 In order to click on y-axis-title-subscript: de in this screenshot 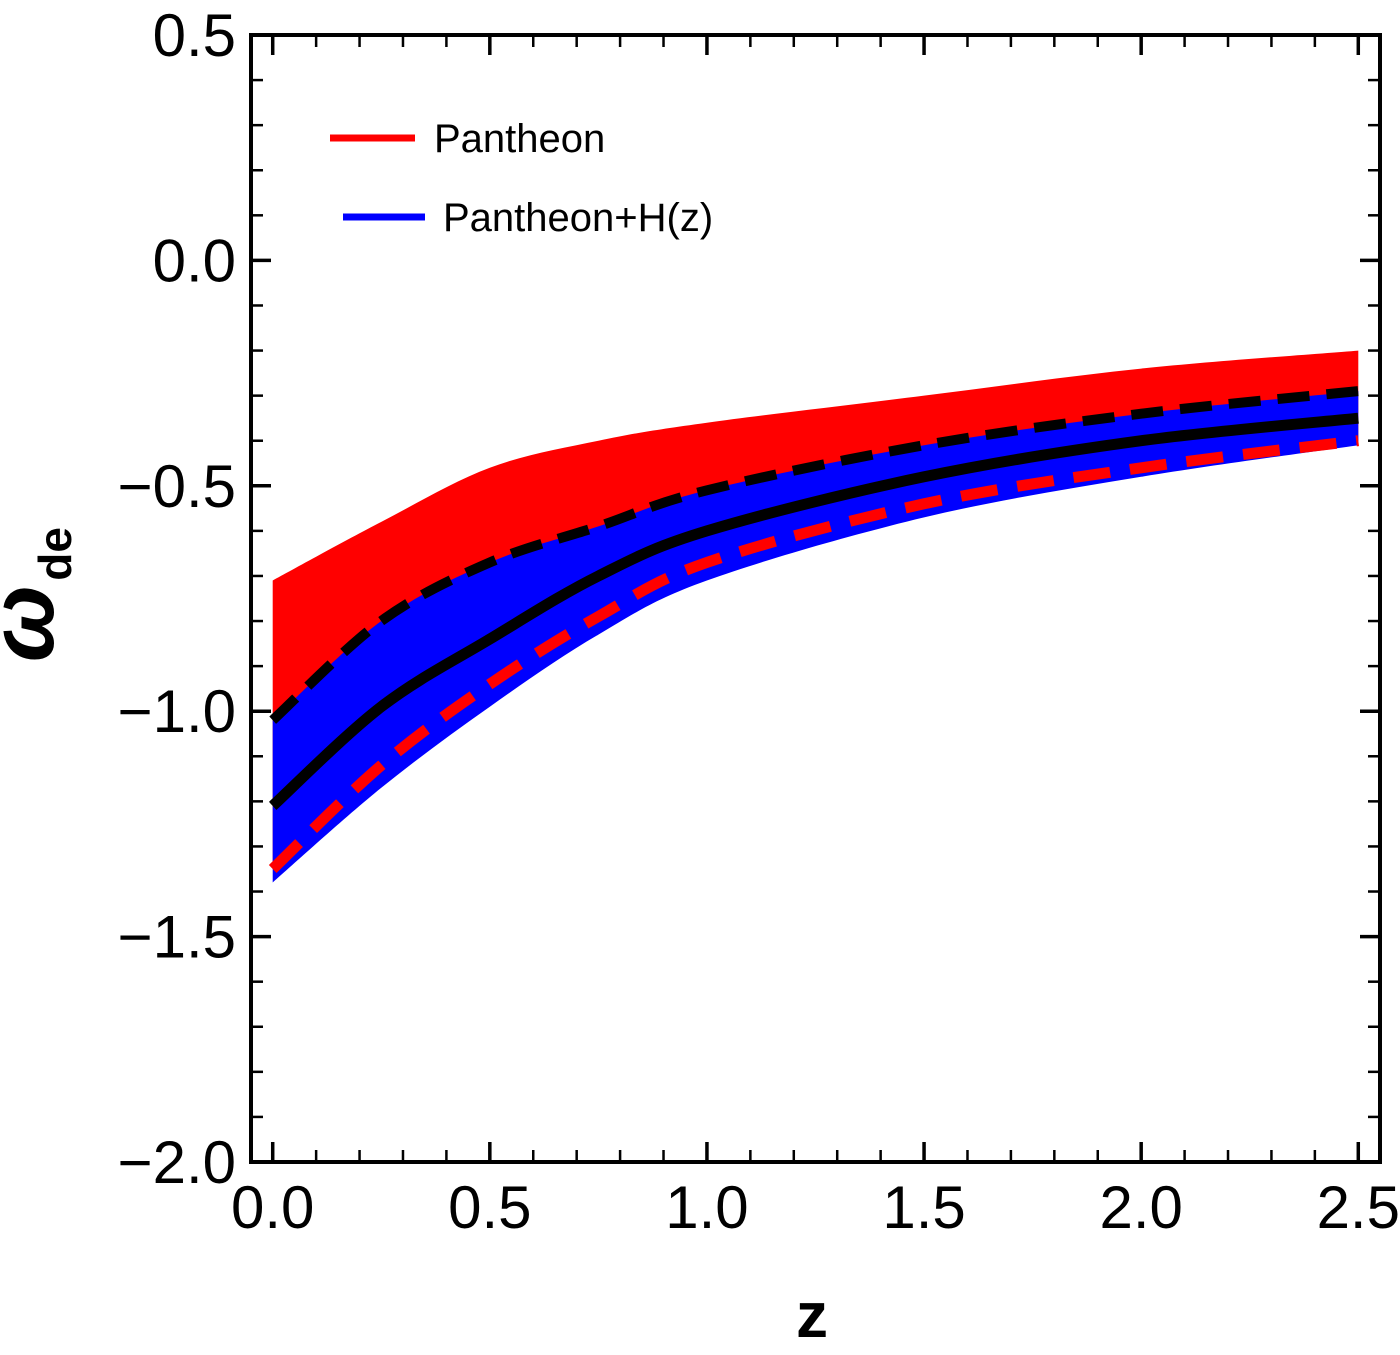, I will do `click(55, 554)`.